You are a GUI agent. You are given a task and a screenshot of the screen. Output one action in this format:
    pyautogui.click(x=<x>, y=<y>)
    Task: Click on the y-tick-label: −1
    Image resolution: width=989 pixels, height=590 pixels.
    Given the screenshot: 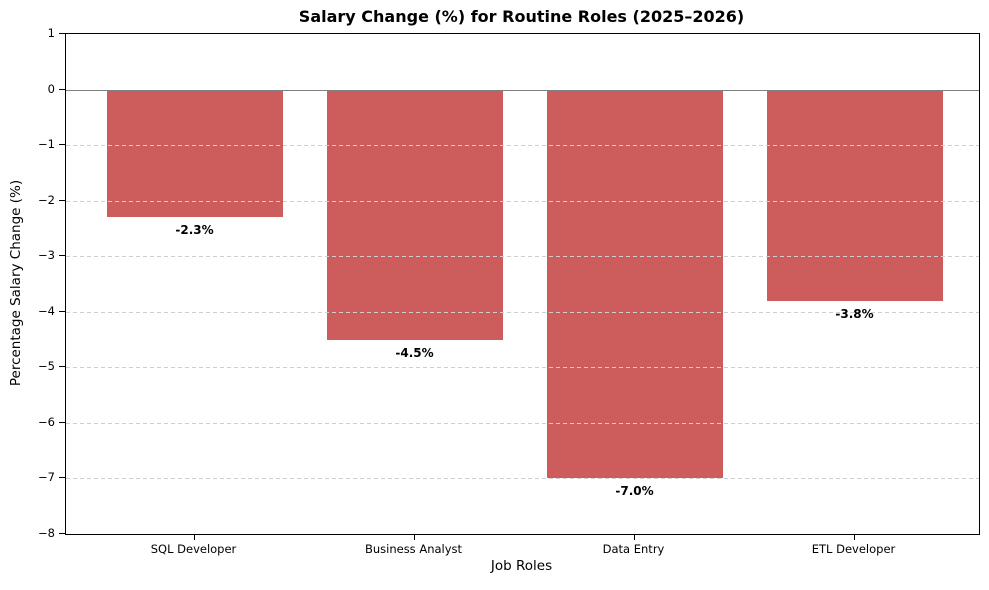 What is the action you would take?
    pyautogui.click(x=46, y=144)
    